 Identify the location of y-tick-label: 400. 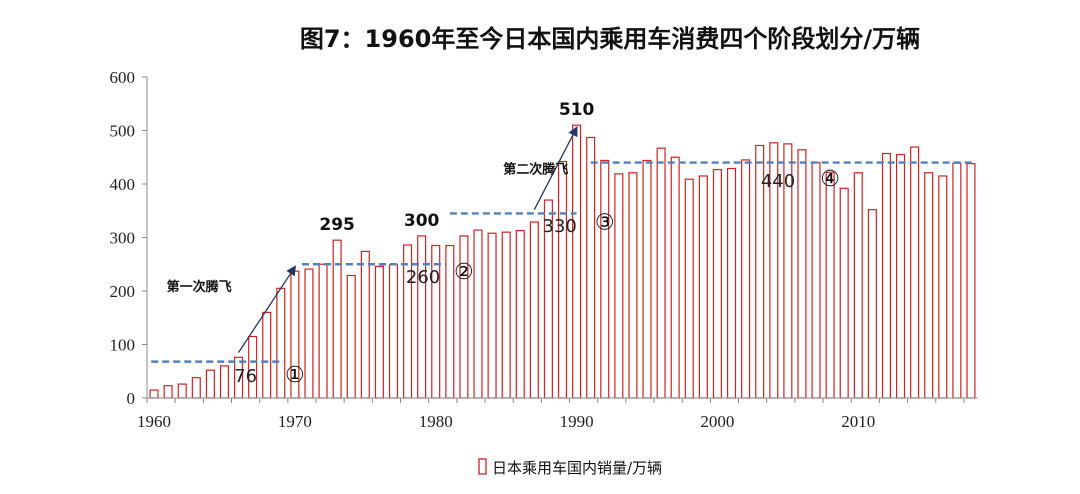
(123, 184).